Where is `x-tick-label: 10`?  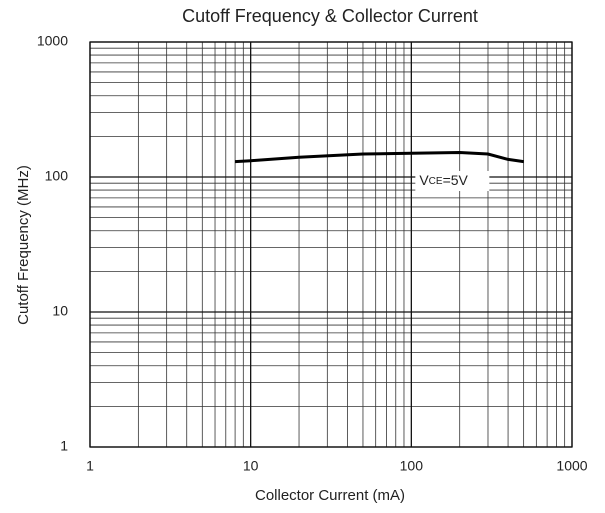
x-tick-label: 10 is located at coordinates (251, 466).